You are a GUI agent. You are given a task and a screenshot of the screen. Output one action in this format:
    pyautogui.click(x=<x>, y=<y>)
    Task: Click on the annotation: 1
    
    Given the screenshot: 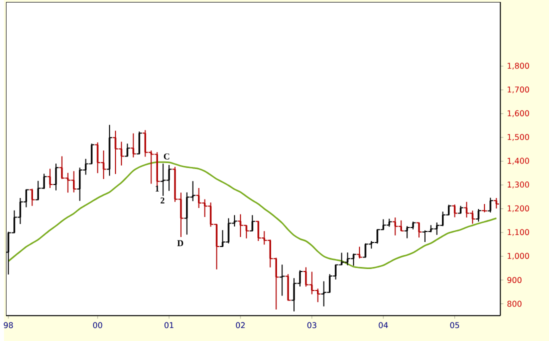 What is the action you would take?
    pyautogui.click(x=157, y=188)
    